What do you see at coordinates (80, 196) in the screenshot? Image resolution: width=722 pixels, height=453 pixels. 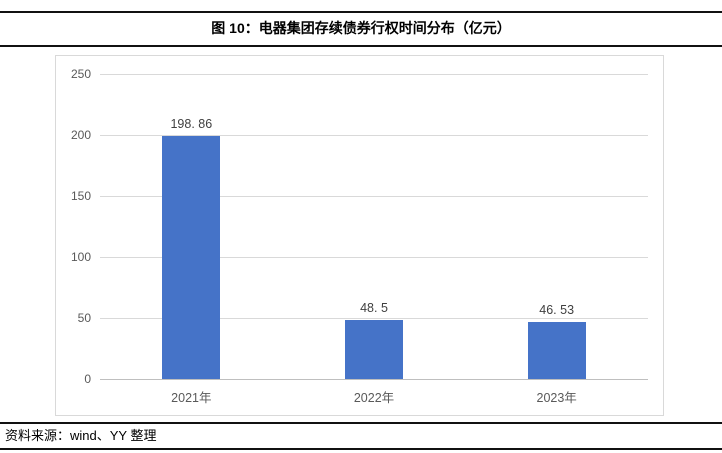 I see `y-tick-label-150: 150` at bounding box center [80, 196].